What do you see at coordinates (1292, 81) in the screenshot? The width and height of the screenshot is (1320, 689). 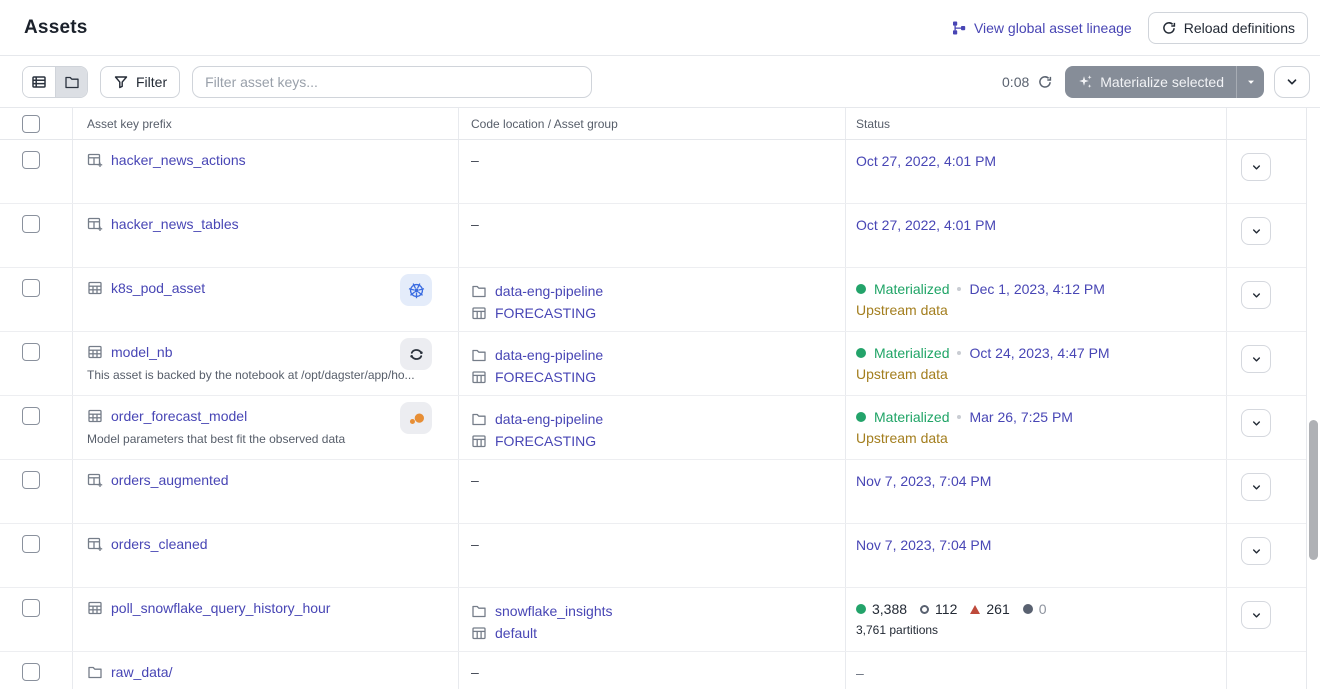 I see `more-actions-button` at bounding box center [1292, 81].